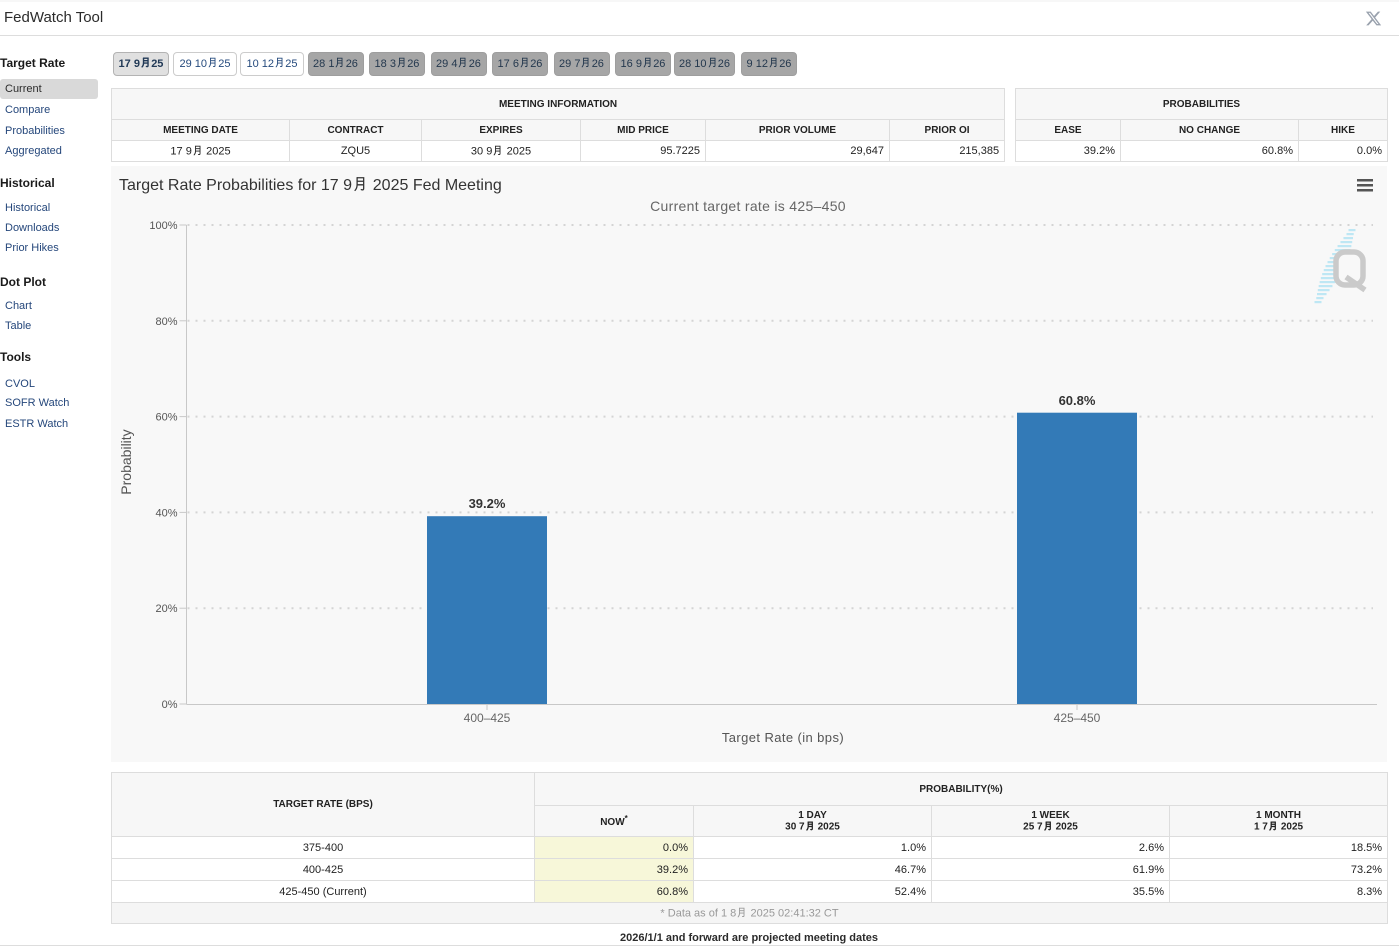 This screenshot has width=1399, height=947. I want to click on svg-text: Target Rate (in bps), so click(783, 737).